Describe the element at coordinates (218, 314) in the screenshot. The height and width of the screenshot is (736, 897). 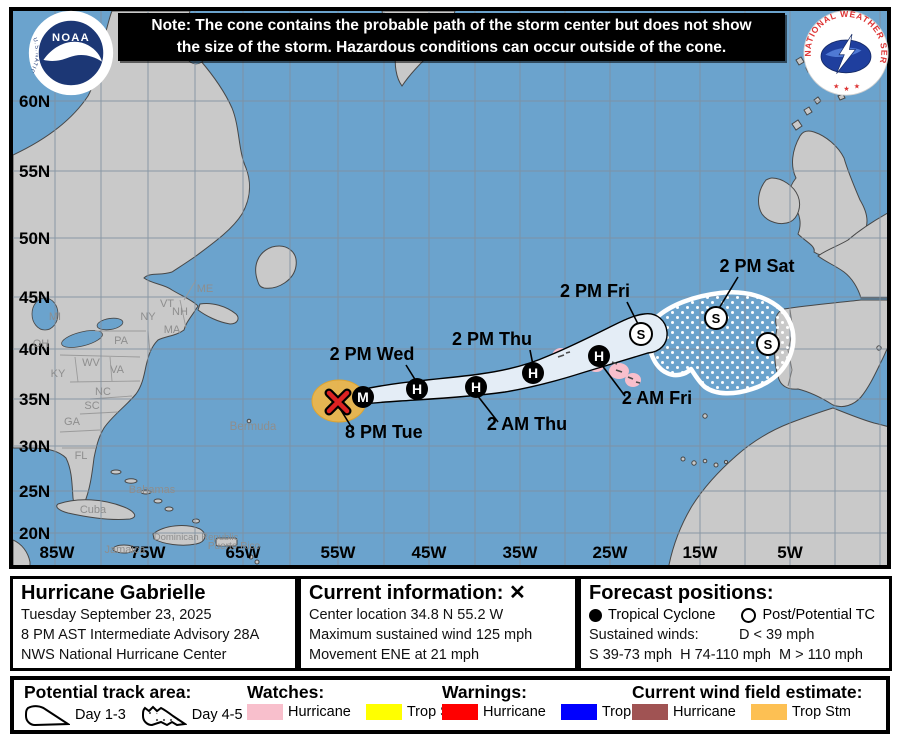
I see `nova-scotia` at that location.